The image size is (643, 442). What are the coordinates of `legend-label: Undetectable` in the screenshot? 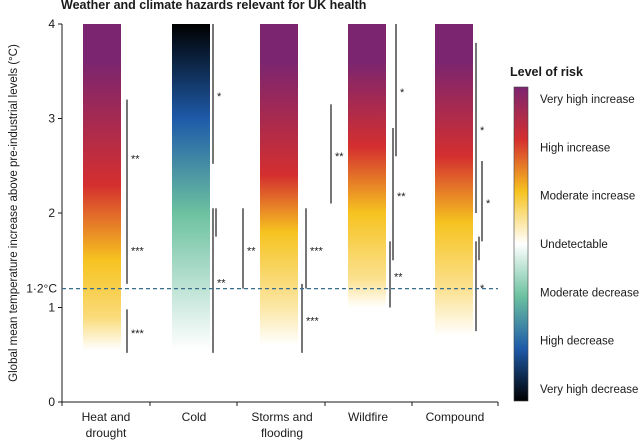 It's located at (574, 245).